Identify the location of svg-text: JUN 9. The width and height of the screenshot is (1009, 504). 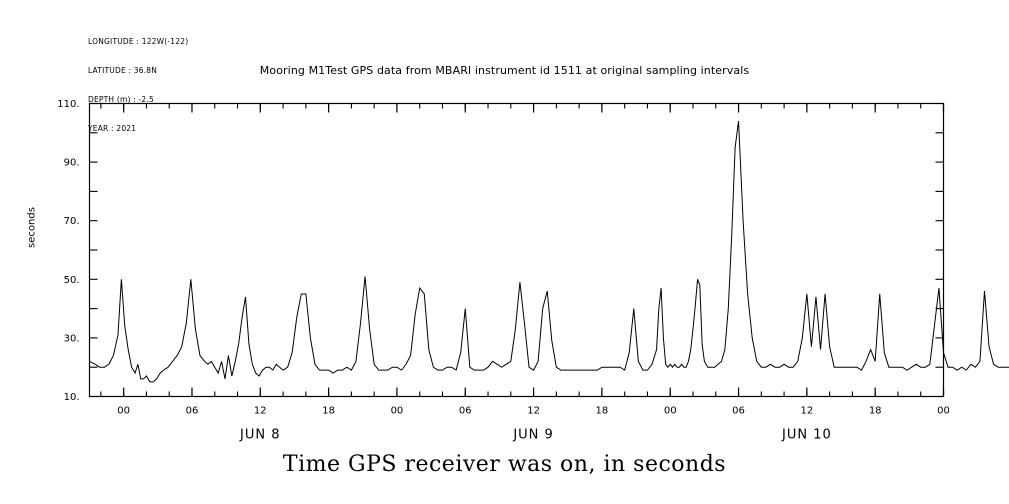
(532, 435).